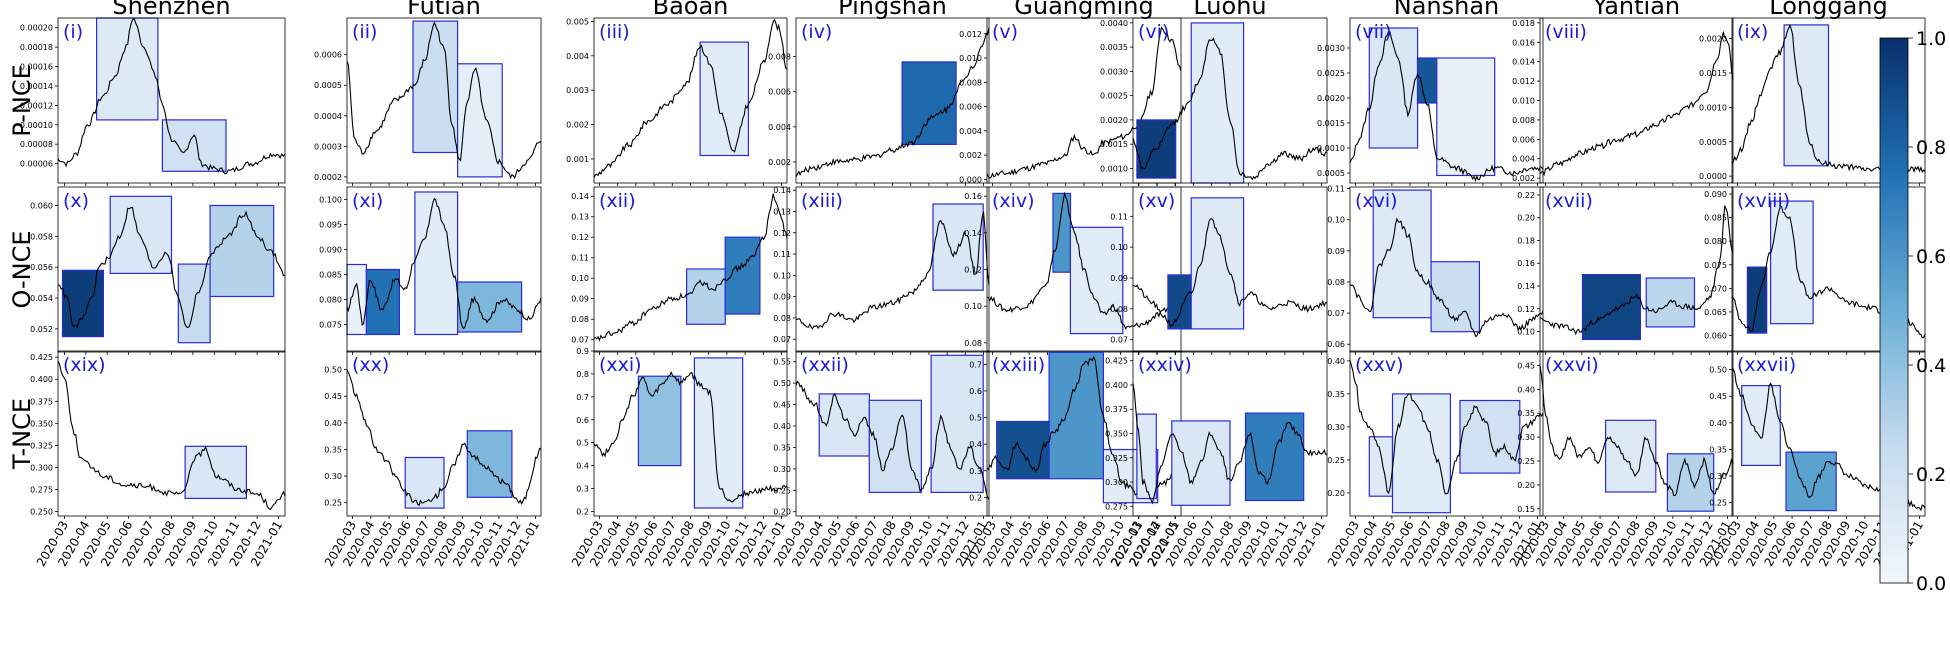 This screenshot has width=1950, height=662. Describe the element at coordinates (1070, 101) in the screenshot. I see `panel-v: 0.000 0.002 0.004 0.006 0.008 0.010 0.012 (v)` at that location.